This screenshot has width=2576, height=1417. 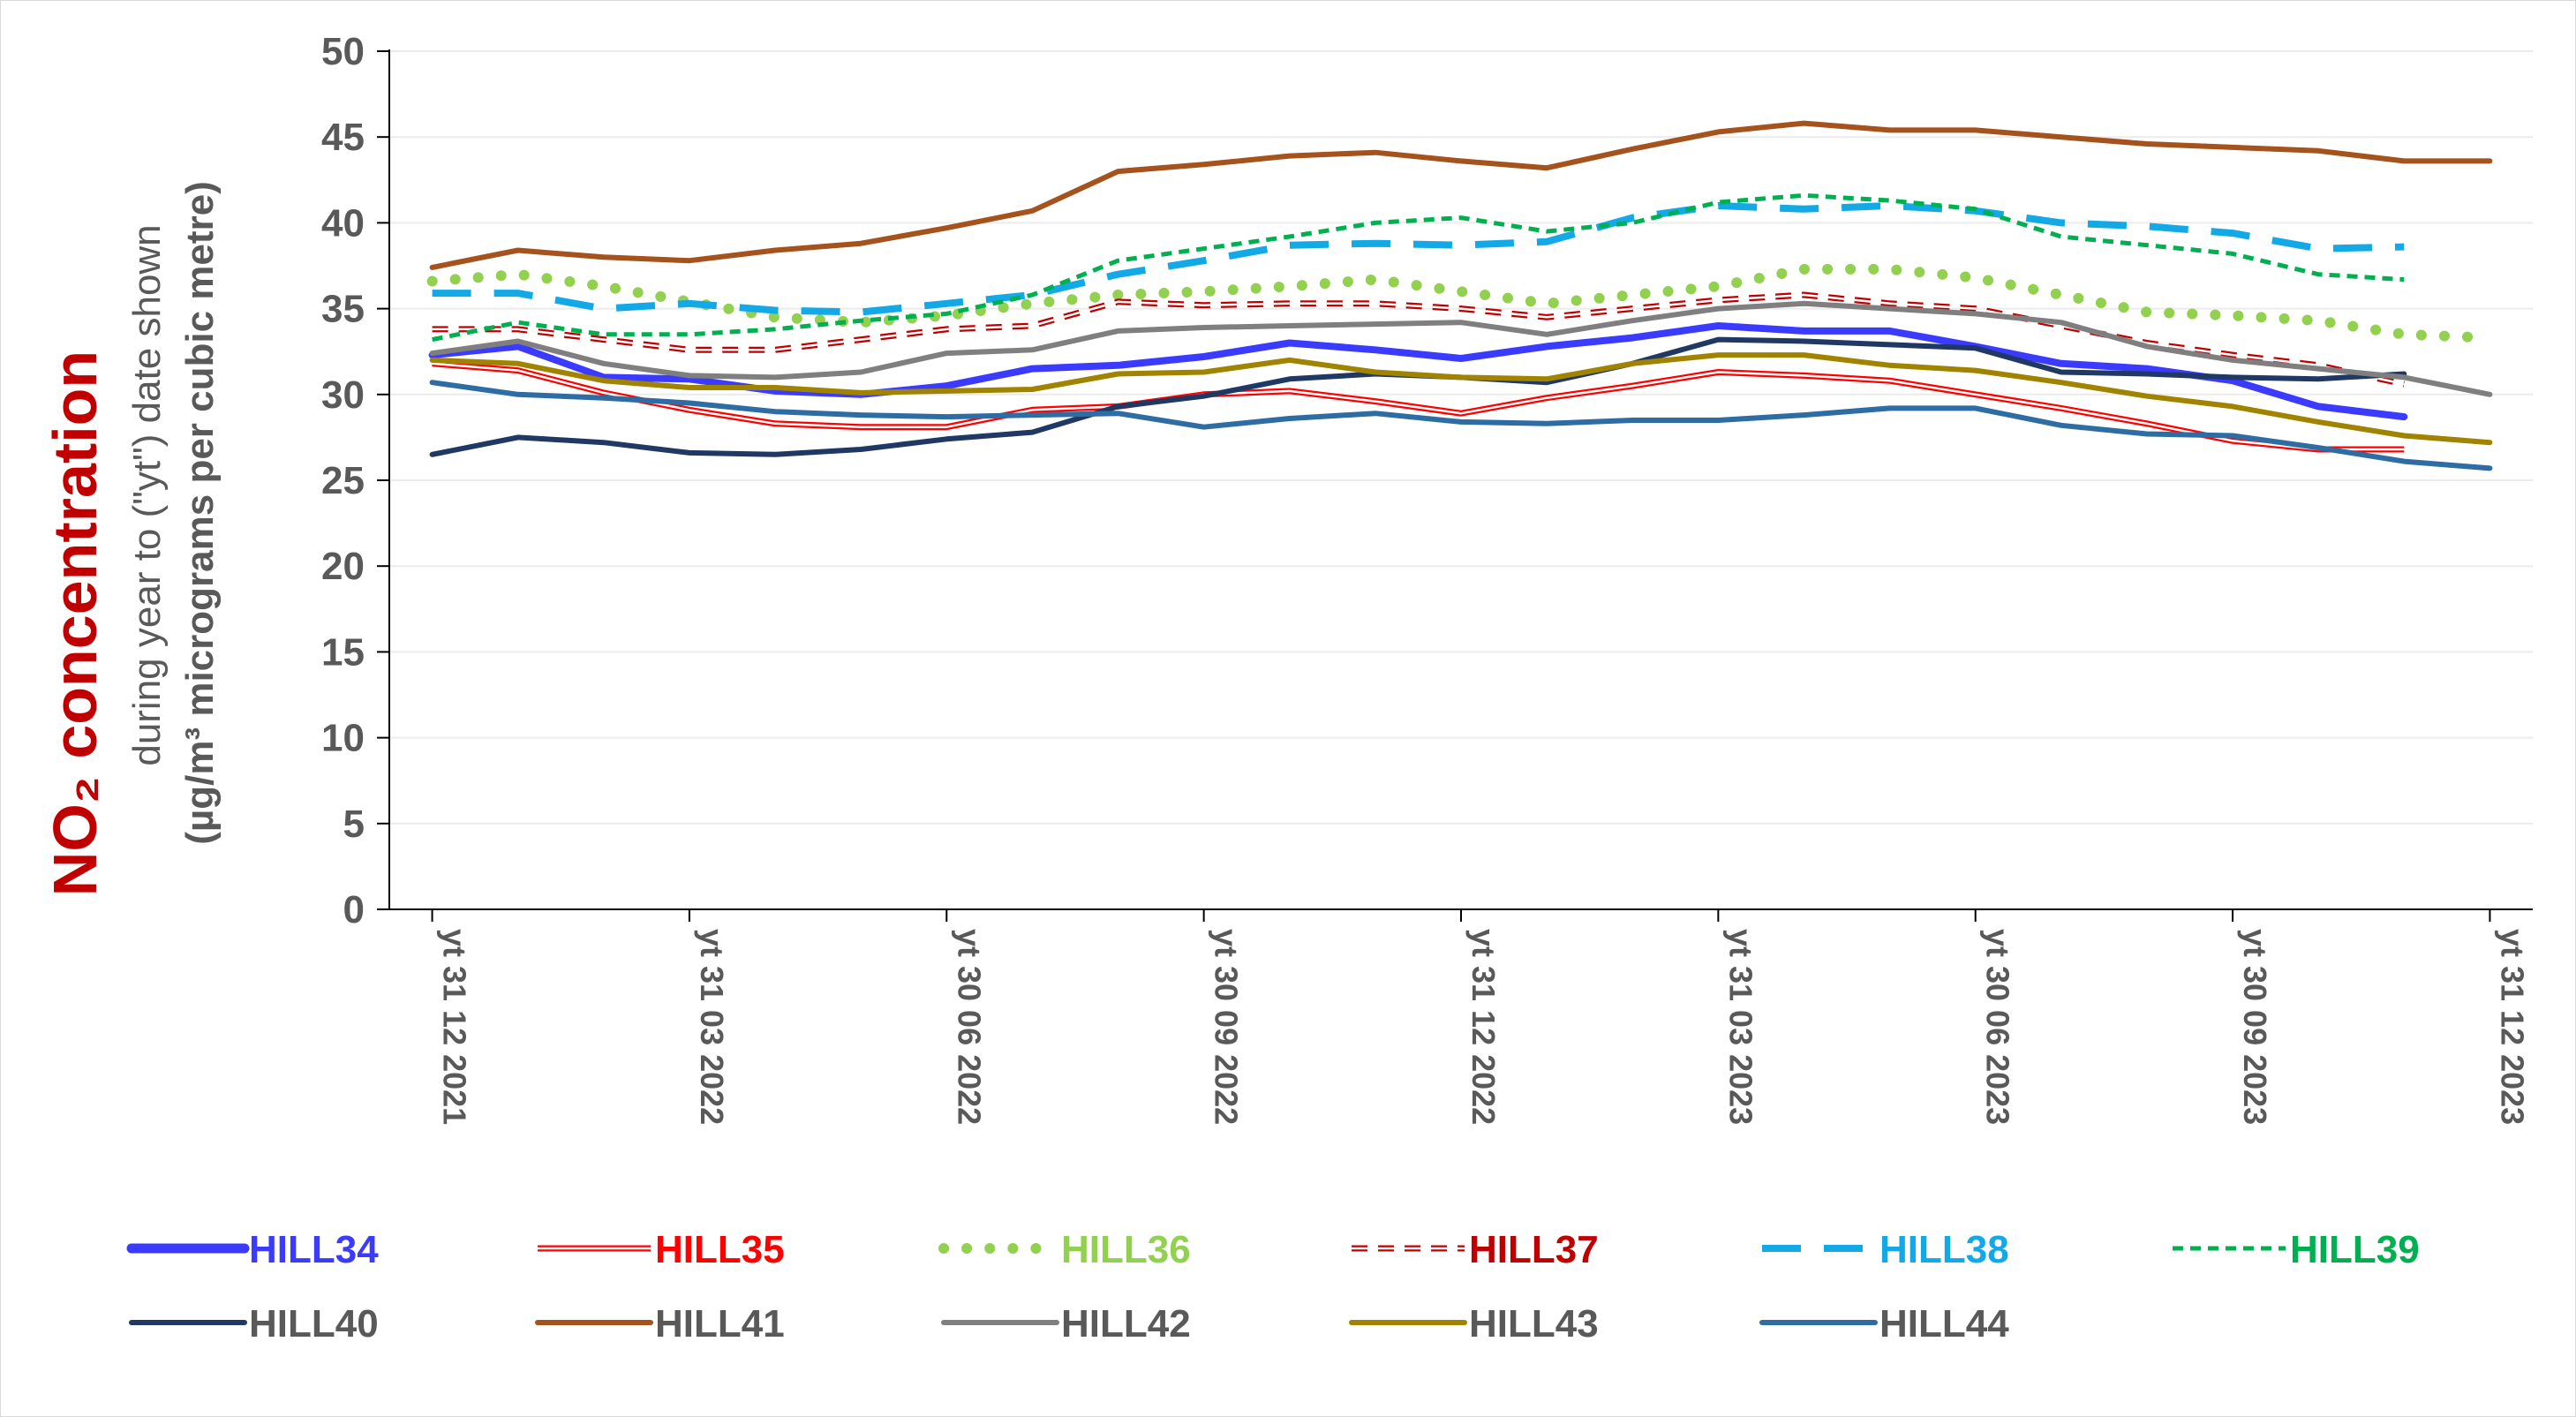 I want to click on legend-label: HILL39, so click(x=2355, y=1249).